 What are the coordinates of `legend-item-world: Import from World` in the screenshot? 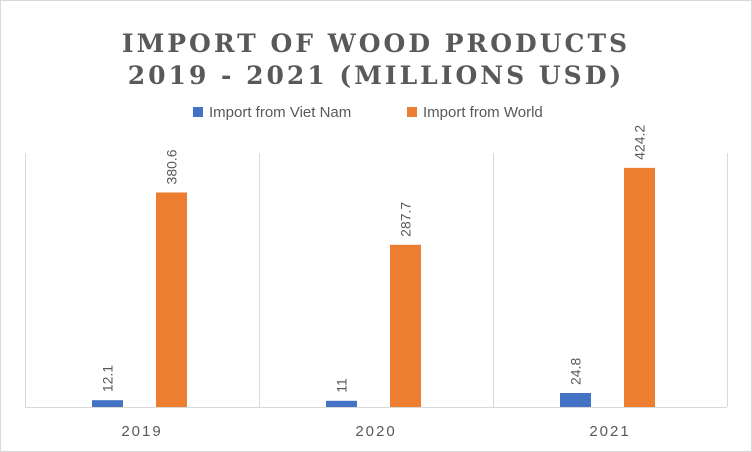 It's located at (475, 112).